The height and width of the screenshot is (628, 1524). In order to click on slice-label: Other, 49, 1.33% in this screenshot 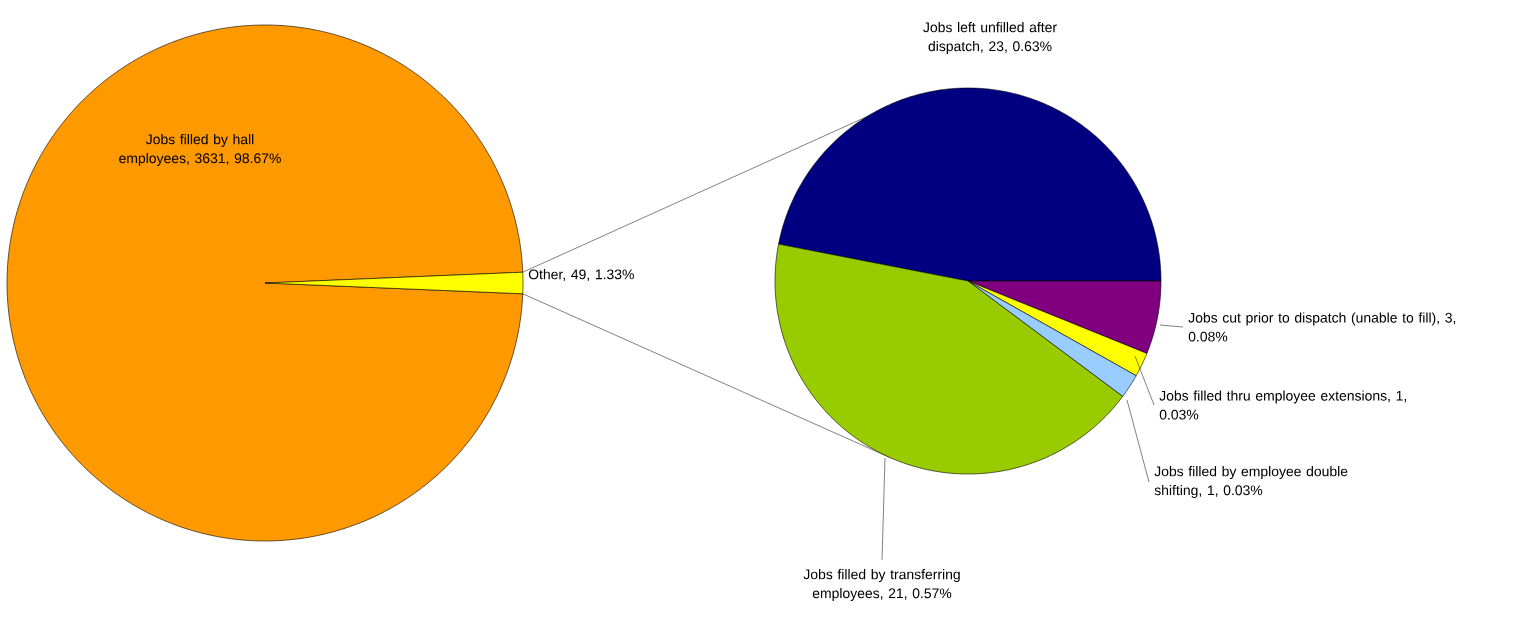, I will do `click(581, 275)`.